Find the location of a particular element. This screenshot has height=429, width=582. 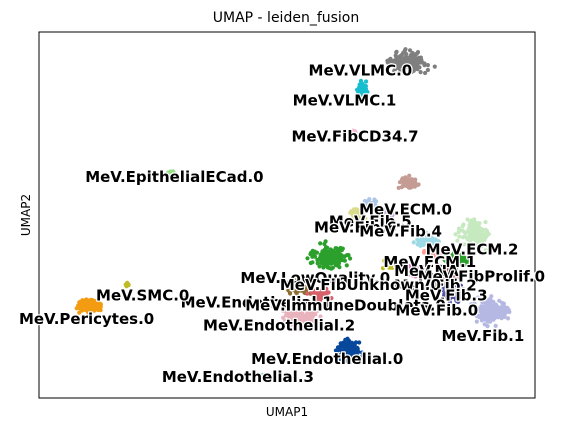

cluster-label: MeV.Fib.6 is located at coordinates (355, 228).